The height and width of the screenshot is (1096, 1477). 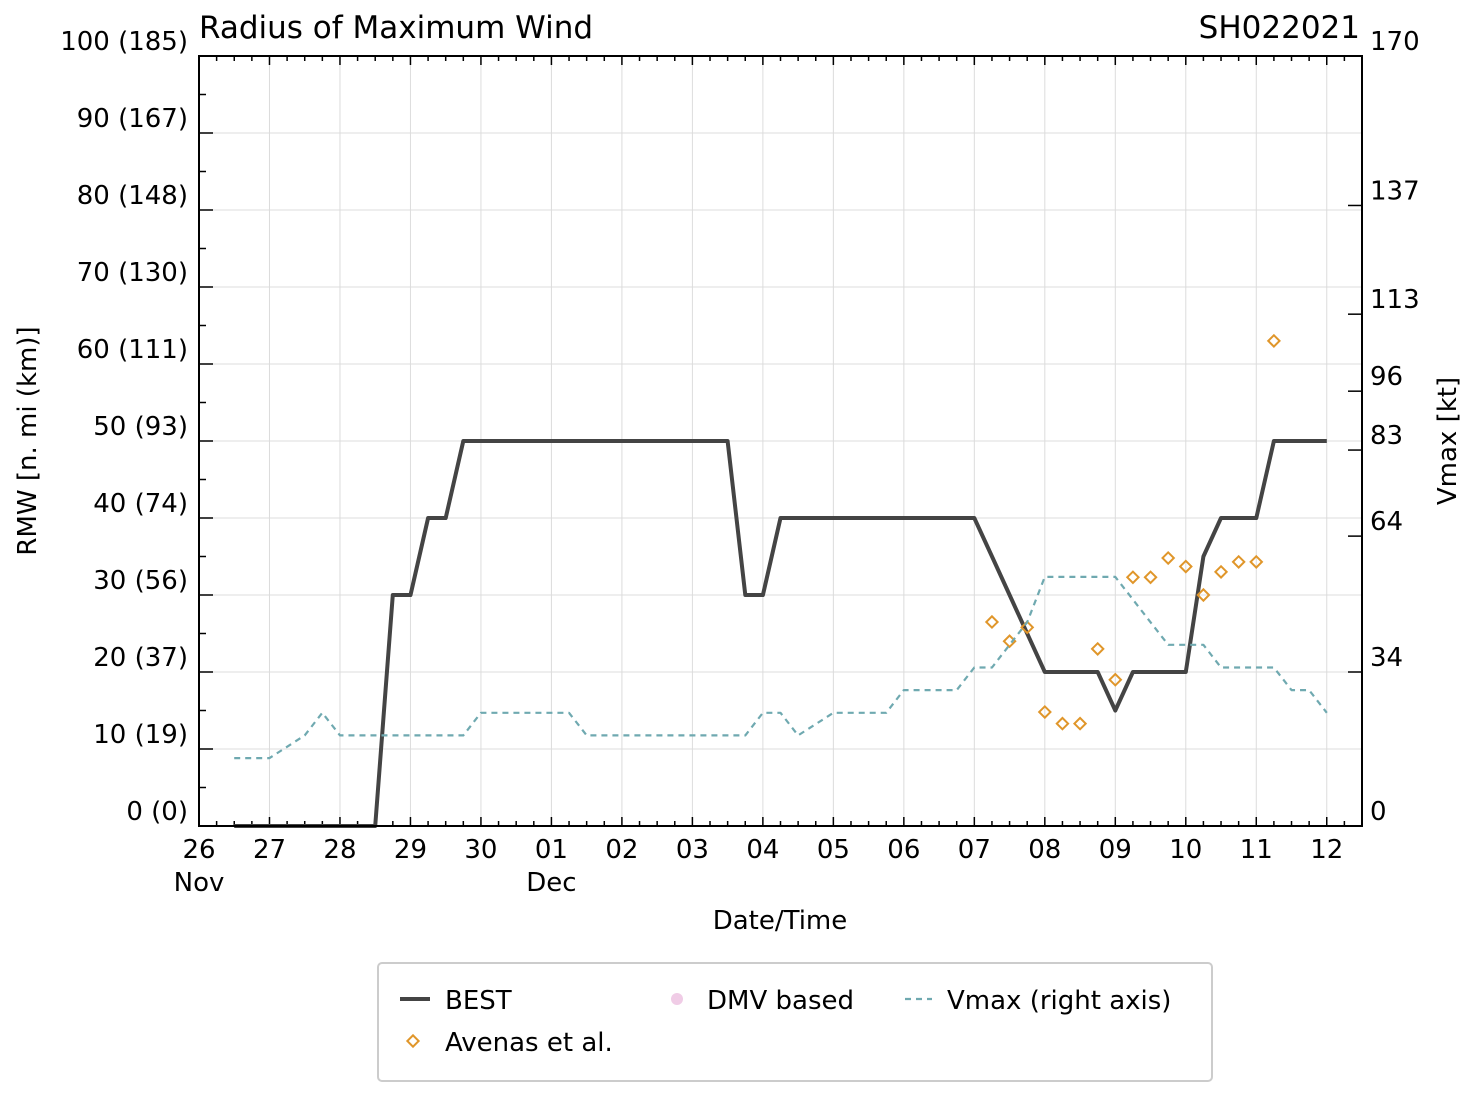 I want to click on y2-tick-label: 113, so click(x=1395, y=300).